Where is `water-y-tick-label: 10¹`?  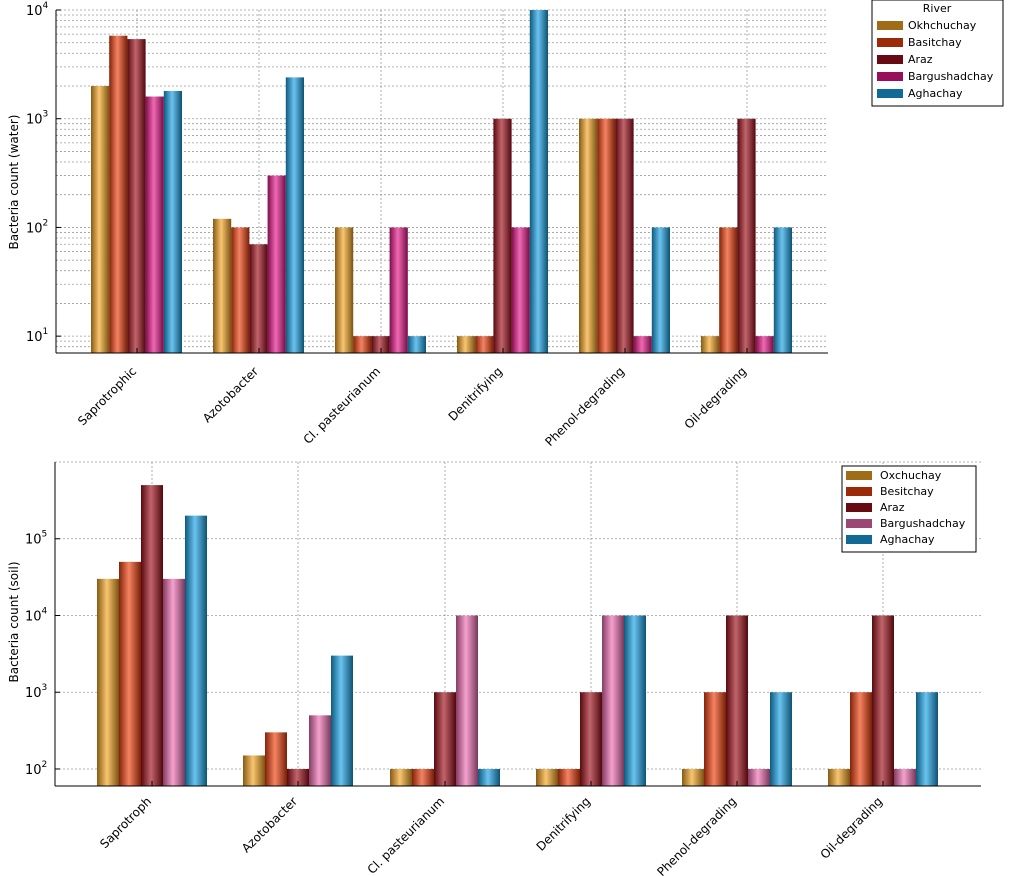
water-y-tick-label: 10¹ is located at coordinates (37, 336).